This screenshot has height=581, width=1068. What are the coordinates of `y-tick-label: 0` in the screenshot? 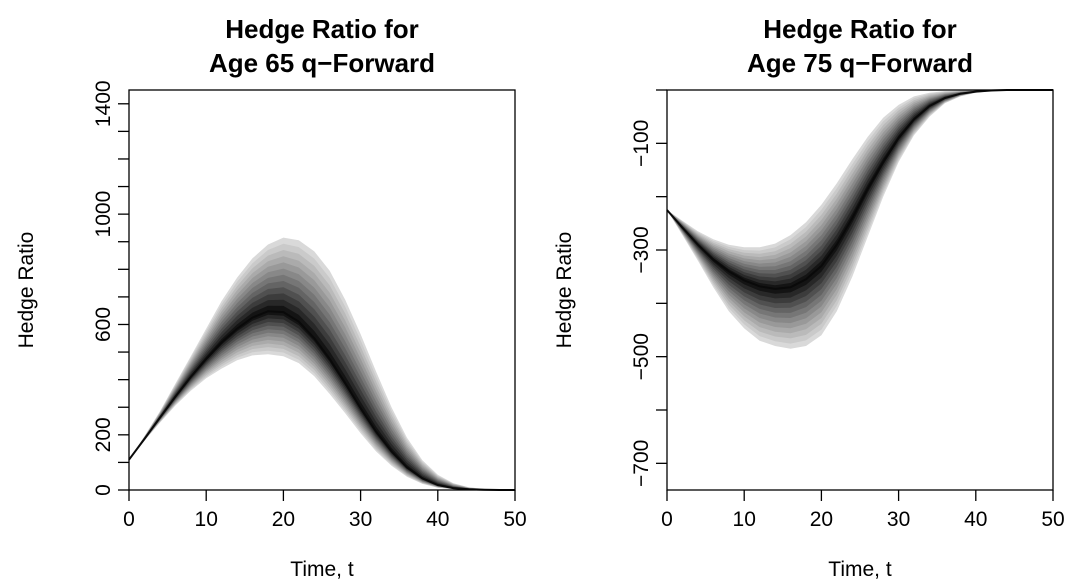 It's located at (103, 490).